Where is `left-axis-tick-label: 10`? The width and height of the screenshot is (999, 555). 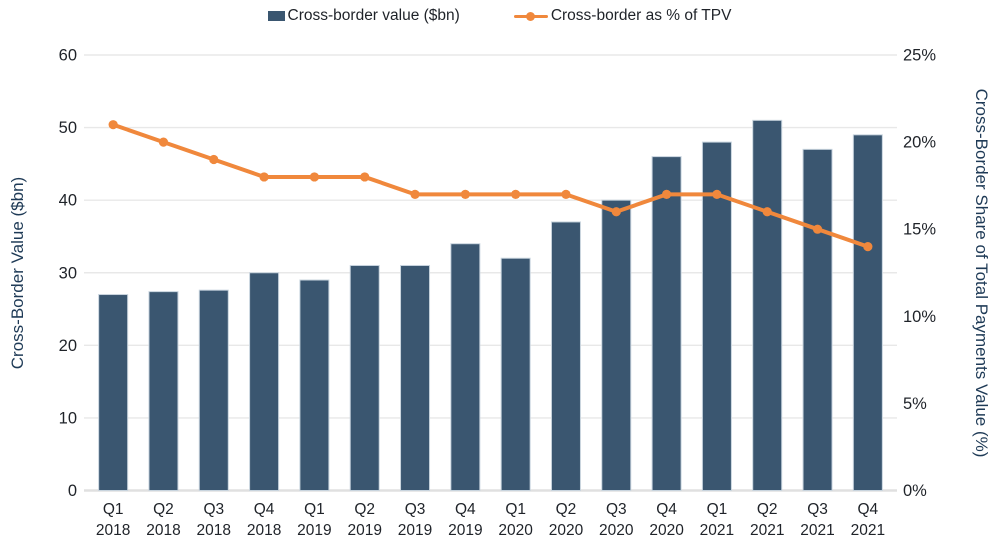
left-axis-tick-label: 10 is located at coordinates (68, 418).